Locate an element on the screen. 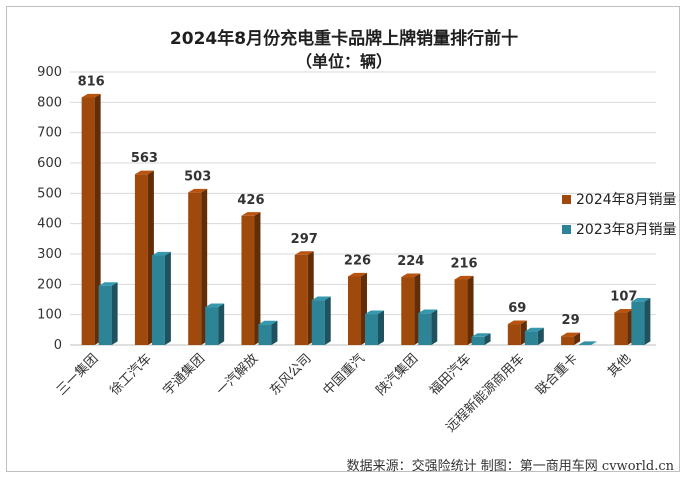 Image resolution: width=688 pixels, height=478 pixels. category-label: 其他 is located at coordinates (619, 365).